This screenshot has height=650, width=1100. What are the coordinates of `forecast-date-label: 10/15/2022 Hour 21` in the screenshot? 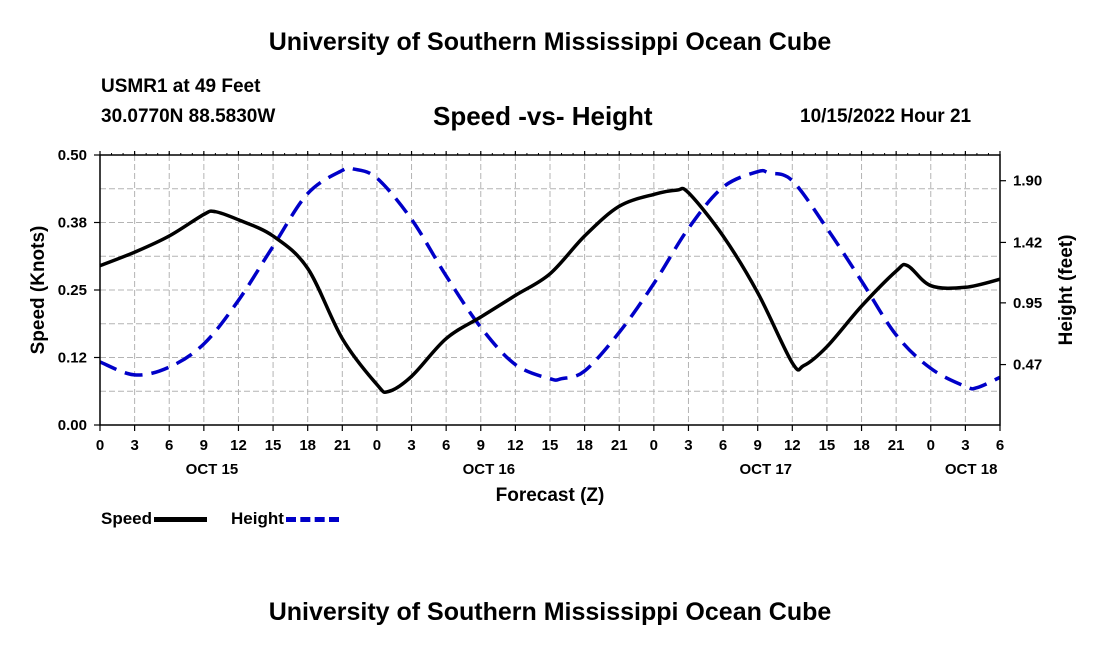 It's located at (886, 116).